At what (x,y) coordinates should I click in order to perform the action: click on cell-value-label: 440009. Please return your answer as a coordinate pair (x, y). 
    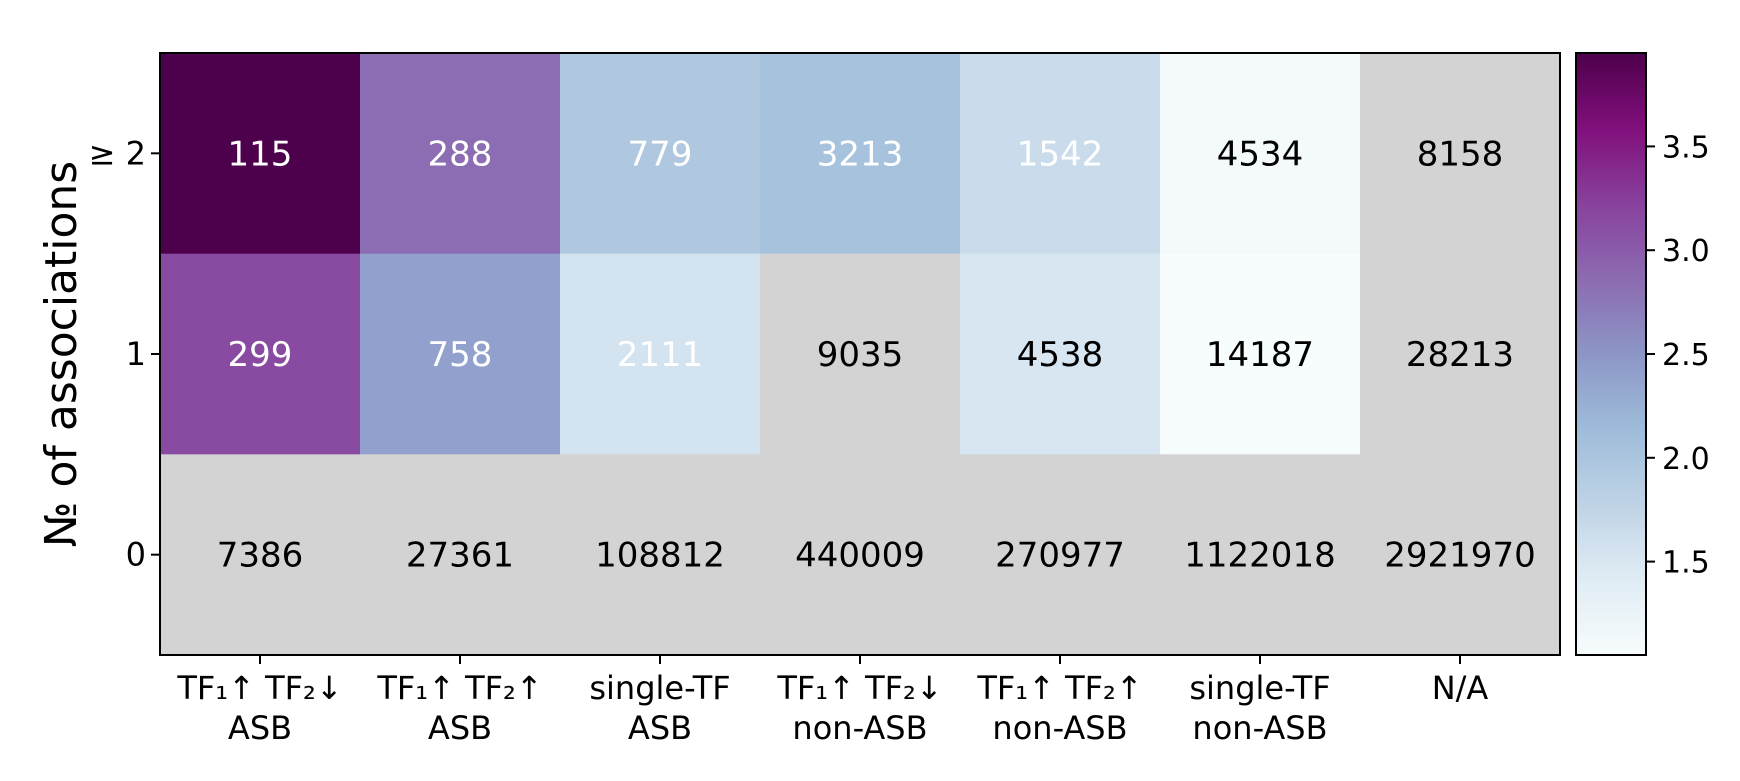
    Looking at the image, I should click on (860, 556).